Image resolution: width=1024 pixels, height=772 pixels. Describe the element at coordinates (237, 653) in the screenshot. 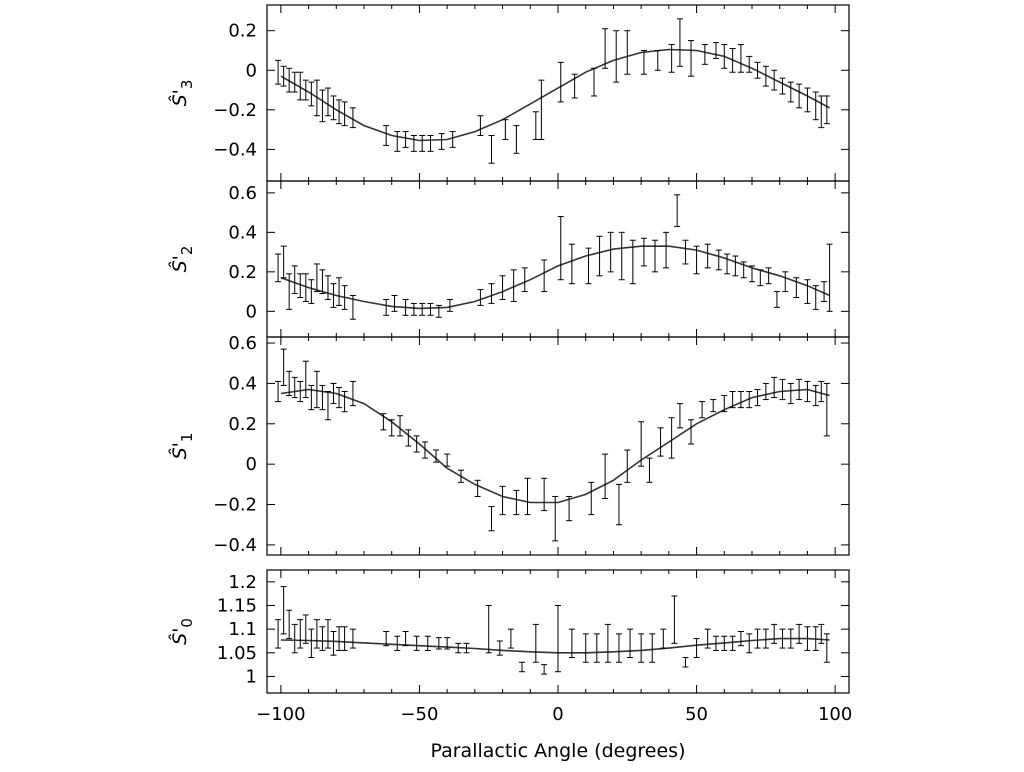

I see `y-tick-label: 1.05` at that location.